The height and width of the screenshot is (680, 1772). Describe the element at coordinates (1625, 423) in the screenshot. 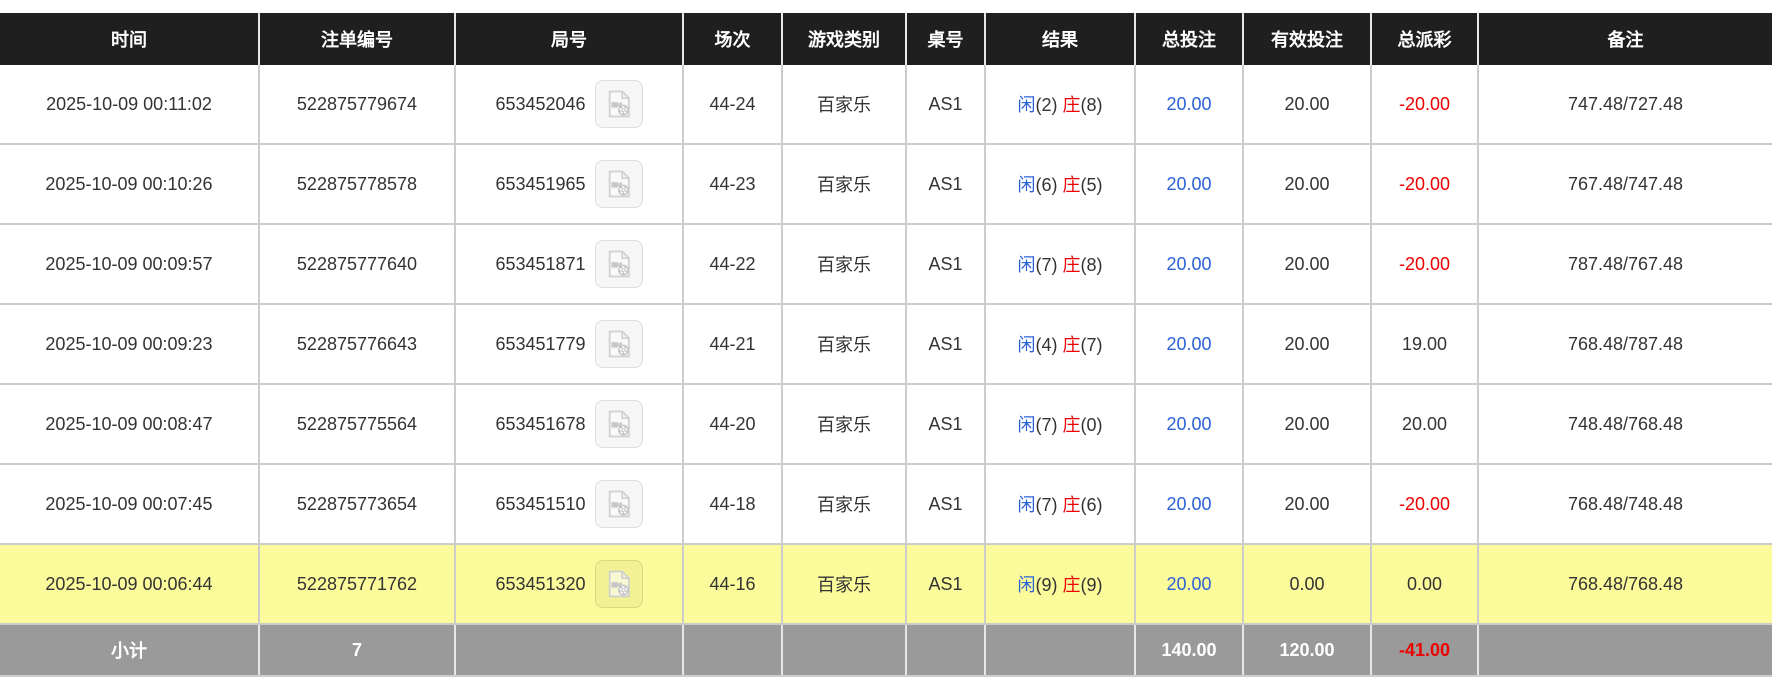

I see `cell-remark: 748.48/768.48` at that location.